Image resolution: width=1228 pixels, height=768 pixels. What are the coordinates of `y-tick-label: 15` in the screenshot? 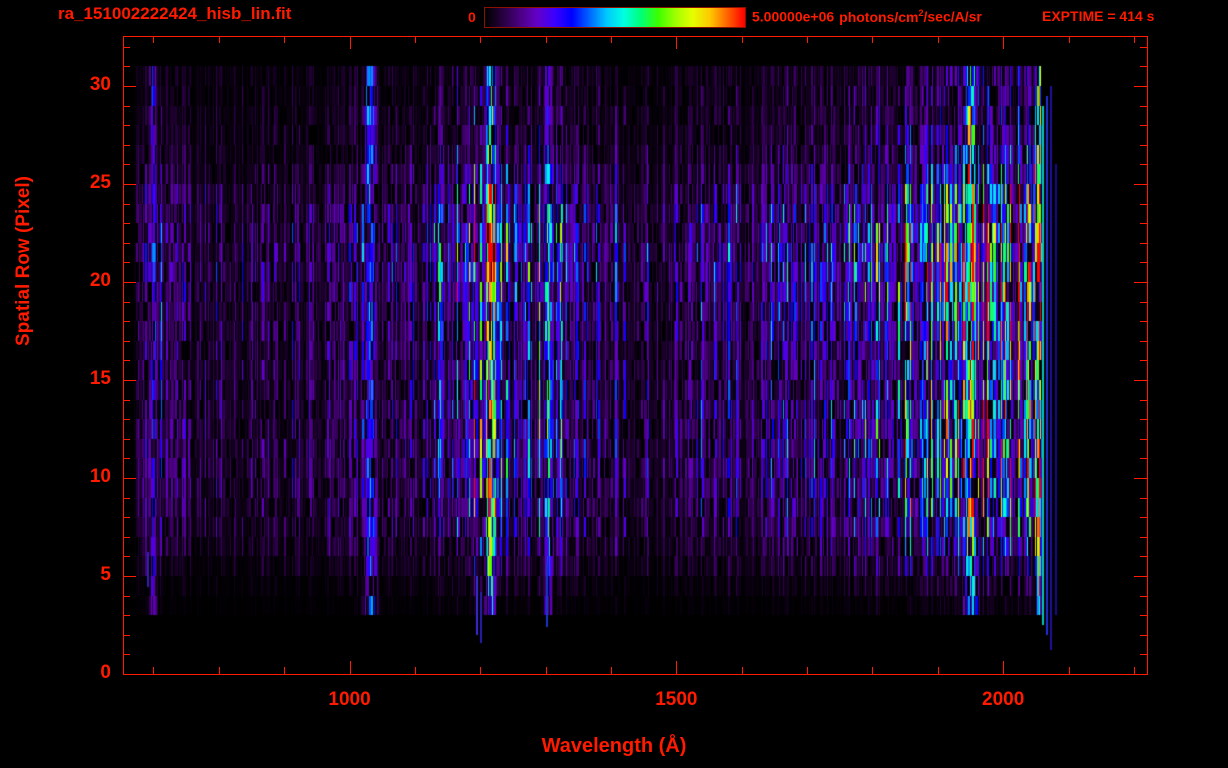 It's located at (100, 378).